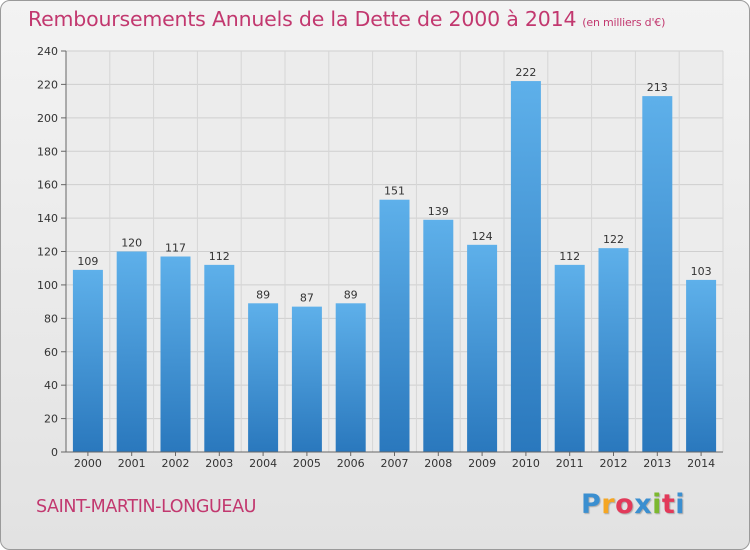  I want to click on bar-2012, so click(613, 350).